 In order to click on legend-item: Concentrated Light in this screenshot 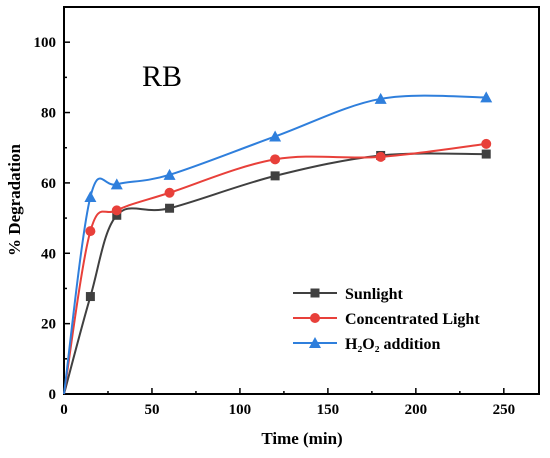, I will do `click(386, 319)`.